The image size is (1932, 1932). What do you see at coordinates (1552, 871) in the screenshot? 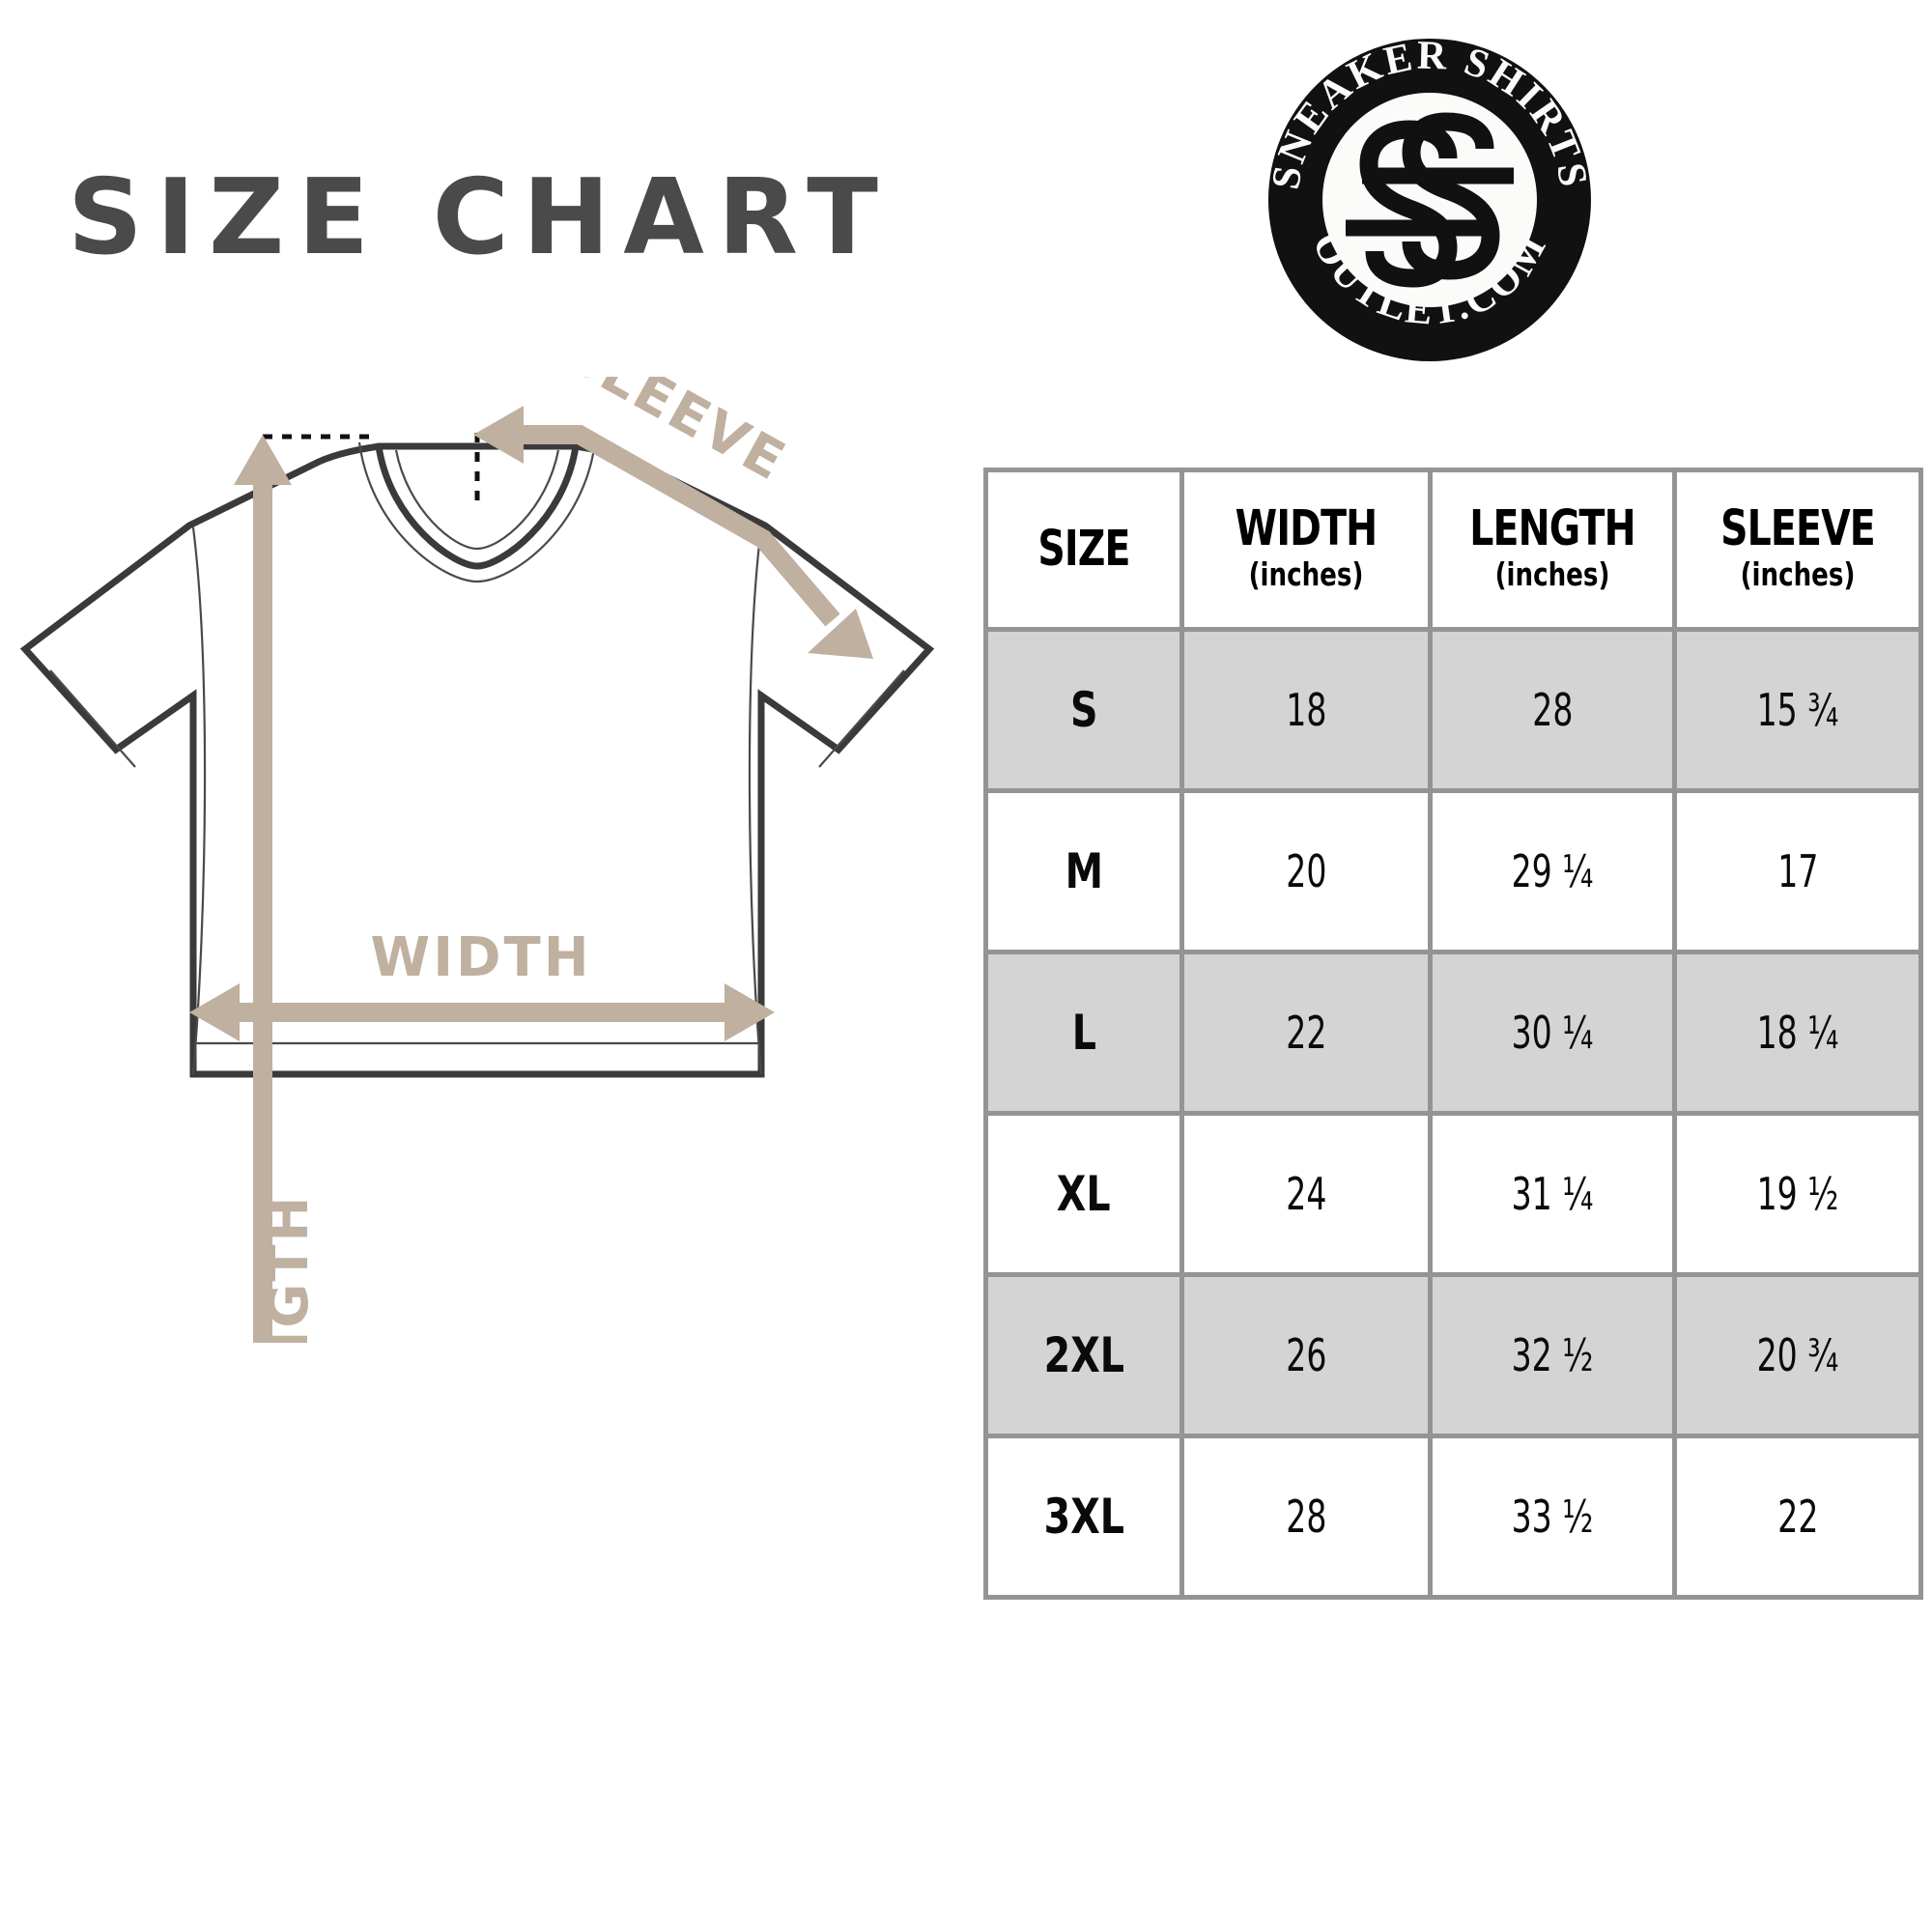
I see `cell-length: 29 ¼` at bounding box center [1552, 871].